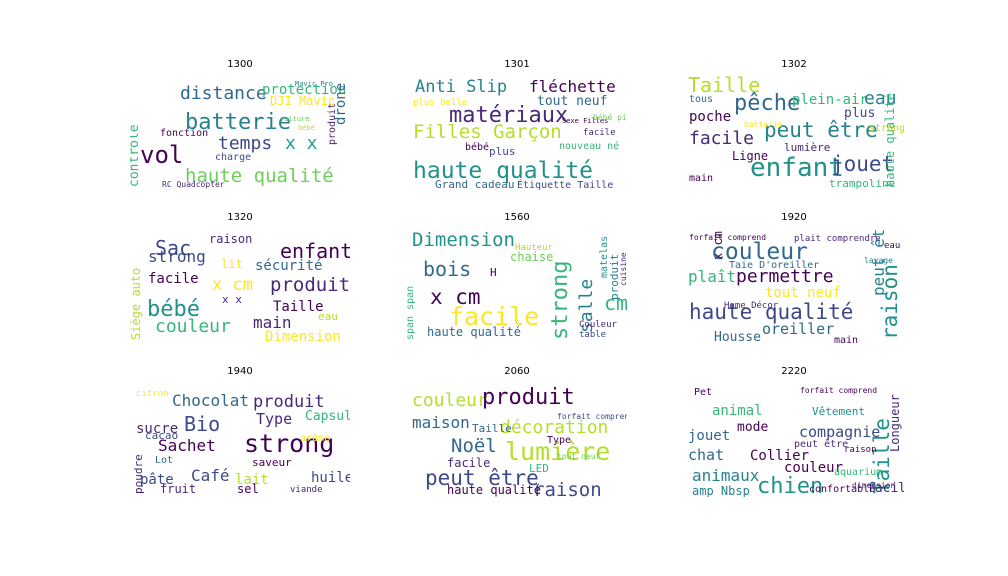 This screenshot has width=1008, height=576. I want to click on word-trampoline: trampoline, so click(862, 183).